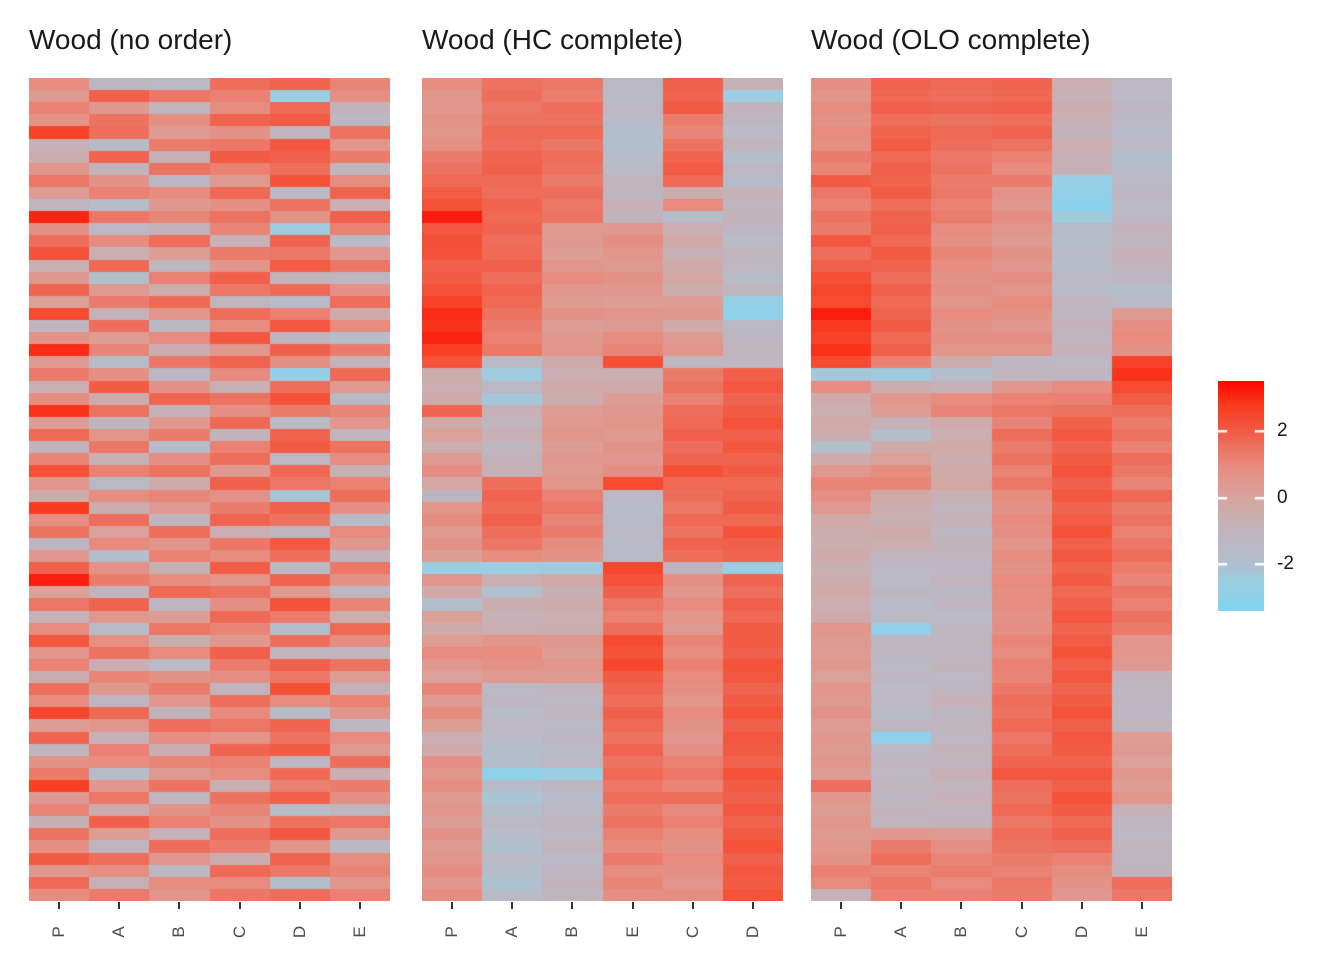 This screenshot has width=1344, height=960. What do you see at coordinates (131, 39) in the screenshot?
I see `panel-title-no-order: Wood (no order)` at bounding box center [131, 39].